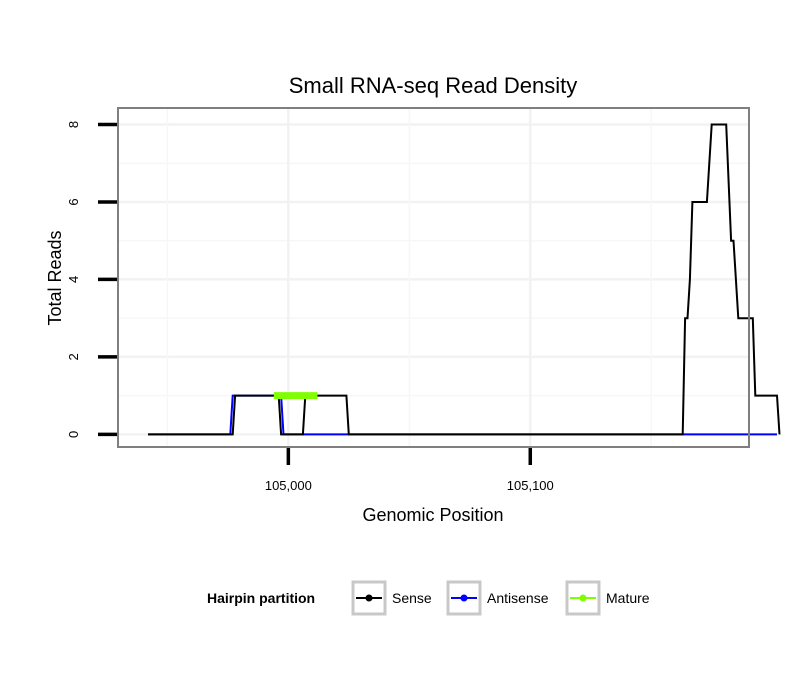  I want to click on legend: Hairpin partition Sense Antisense Mature, so click(428, 598).